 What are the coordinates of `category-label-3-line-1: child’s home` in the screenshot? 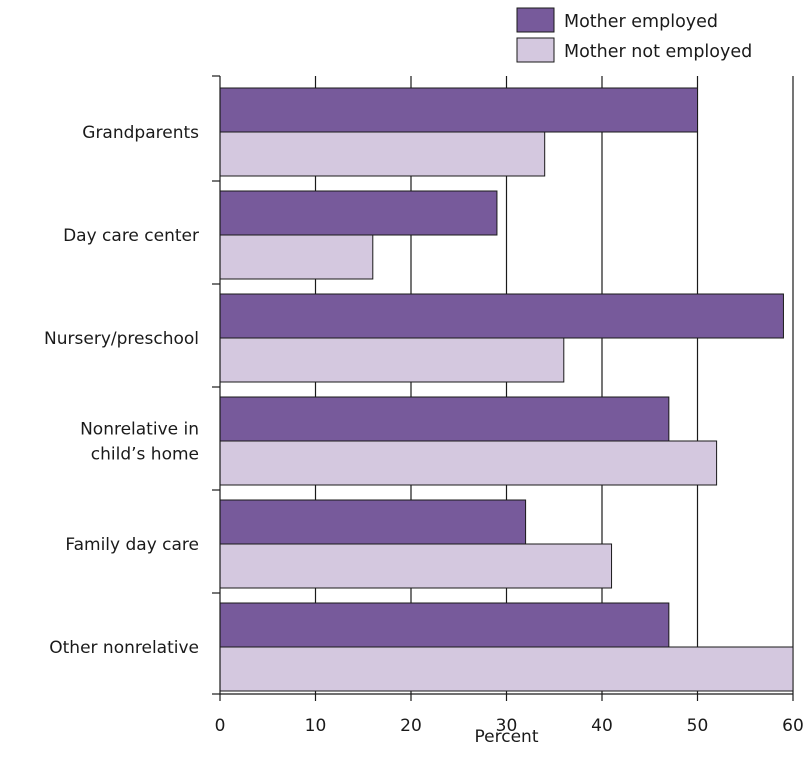 It's located at (145, 455).